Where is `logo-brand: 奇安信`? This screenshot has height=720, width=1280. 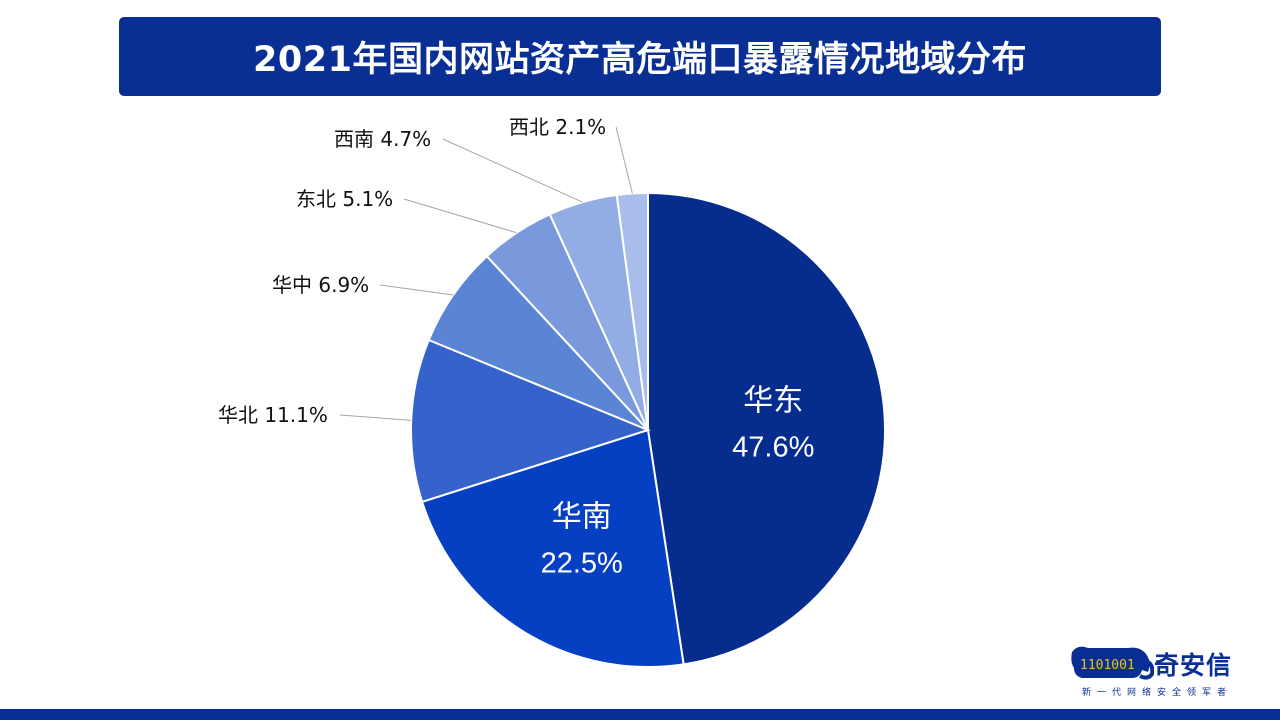
logo-brand: 奇安信 is located at coordinates (1193, 665).